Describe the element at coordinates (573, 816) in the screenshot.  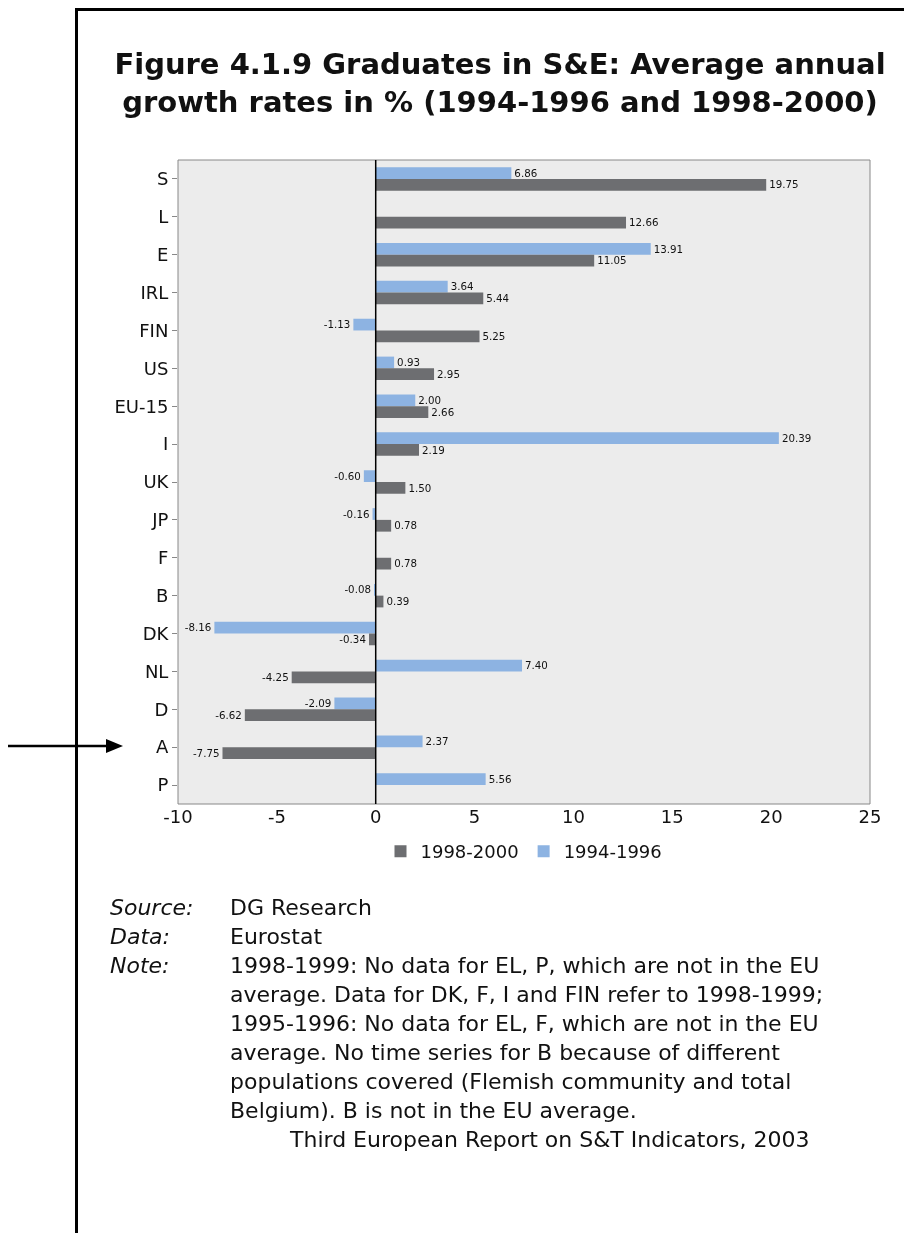
I see `x-tick-label: 10` at that location.